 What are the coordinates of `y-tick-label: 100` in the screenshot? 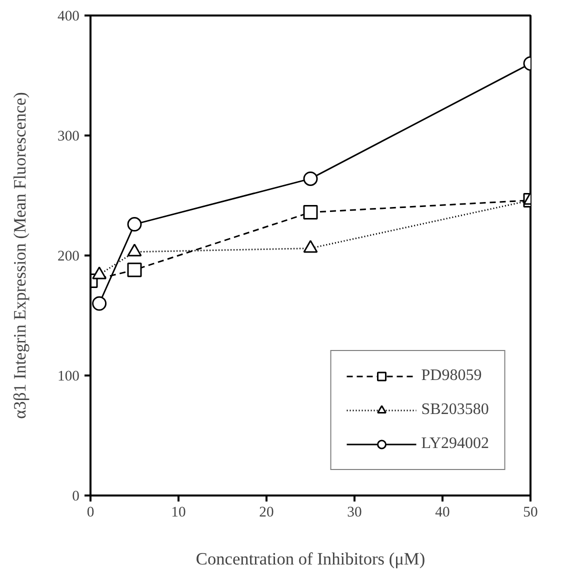 It's located at (69, 376).